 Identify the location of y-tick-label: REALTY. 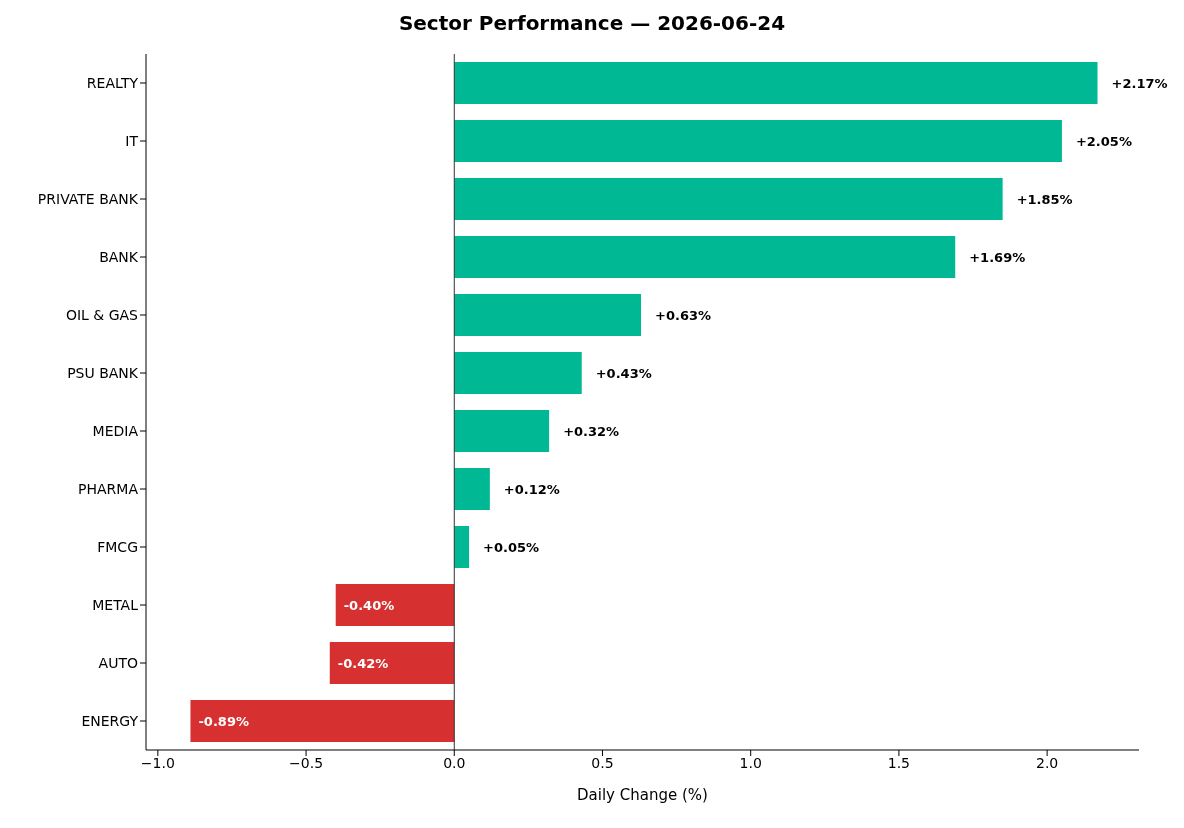
(112, 82).